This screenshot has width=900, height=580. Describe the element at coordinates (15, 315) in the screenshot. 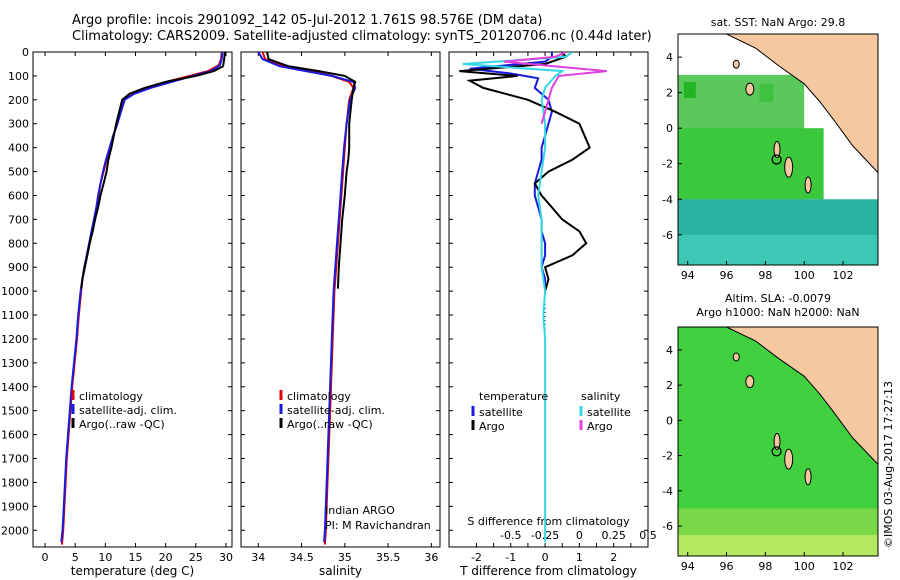

I see `depth-tick-label: 1100` at that location.